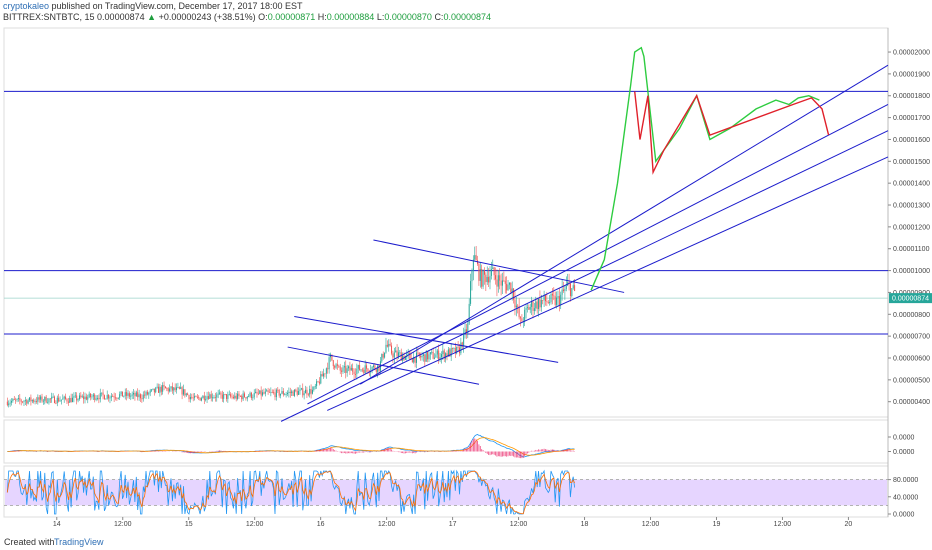 The height and width of the screenshot is (550, 932). What do you see at coordinates (911, 140) in the screenshot?
I see `price-tick-label: 0.00001600` at bounding box center [911, 140].